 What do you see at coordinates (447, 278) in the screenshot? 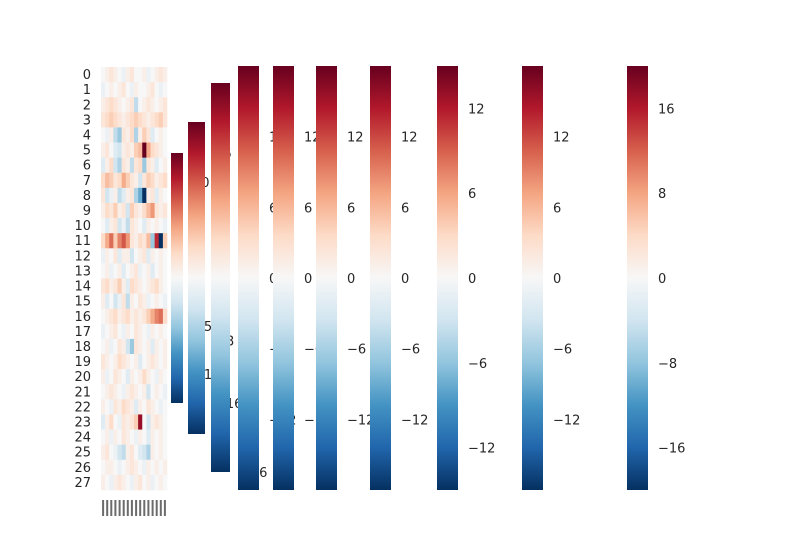
I see `colorbar-8-gradient` at bounding box center [447, 278].